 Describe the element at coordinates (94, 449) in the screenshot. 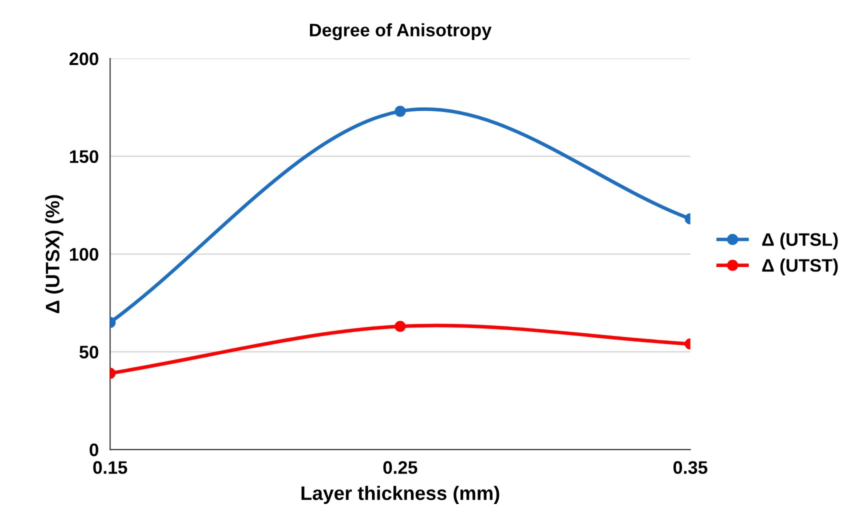

I see `y-tick-label: 0` at that location.